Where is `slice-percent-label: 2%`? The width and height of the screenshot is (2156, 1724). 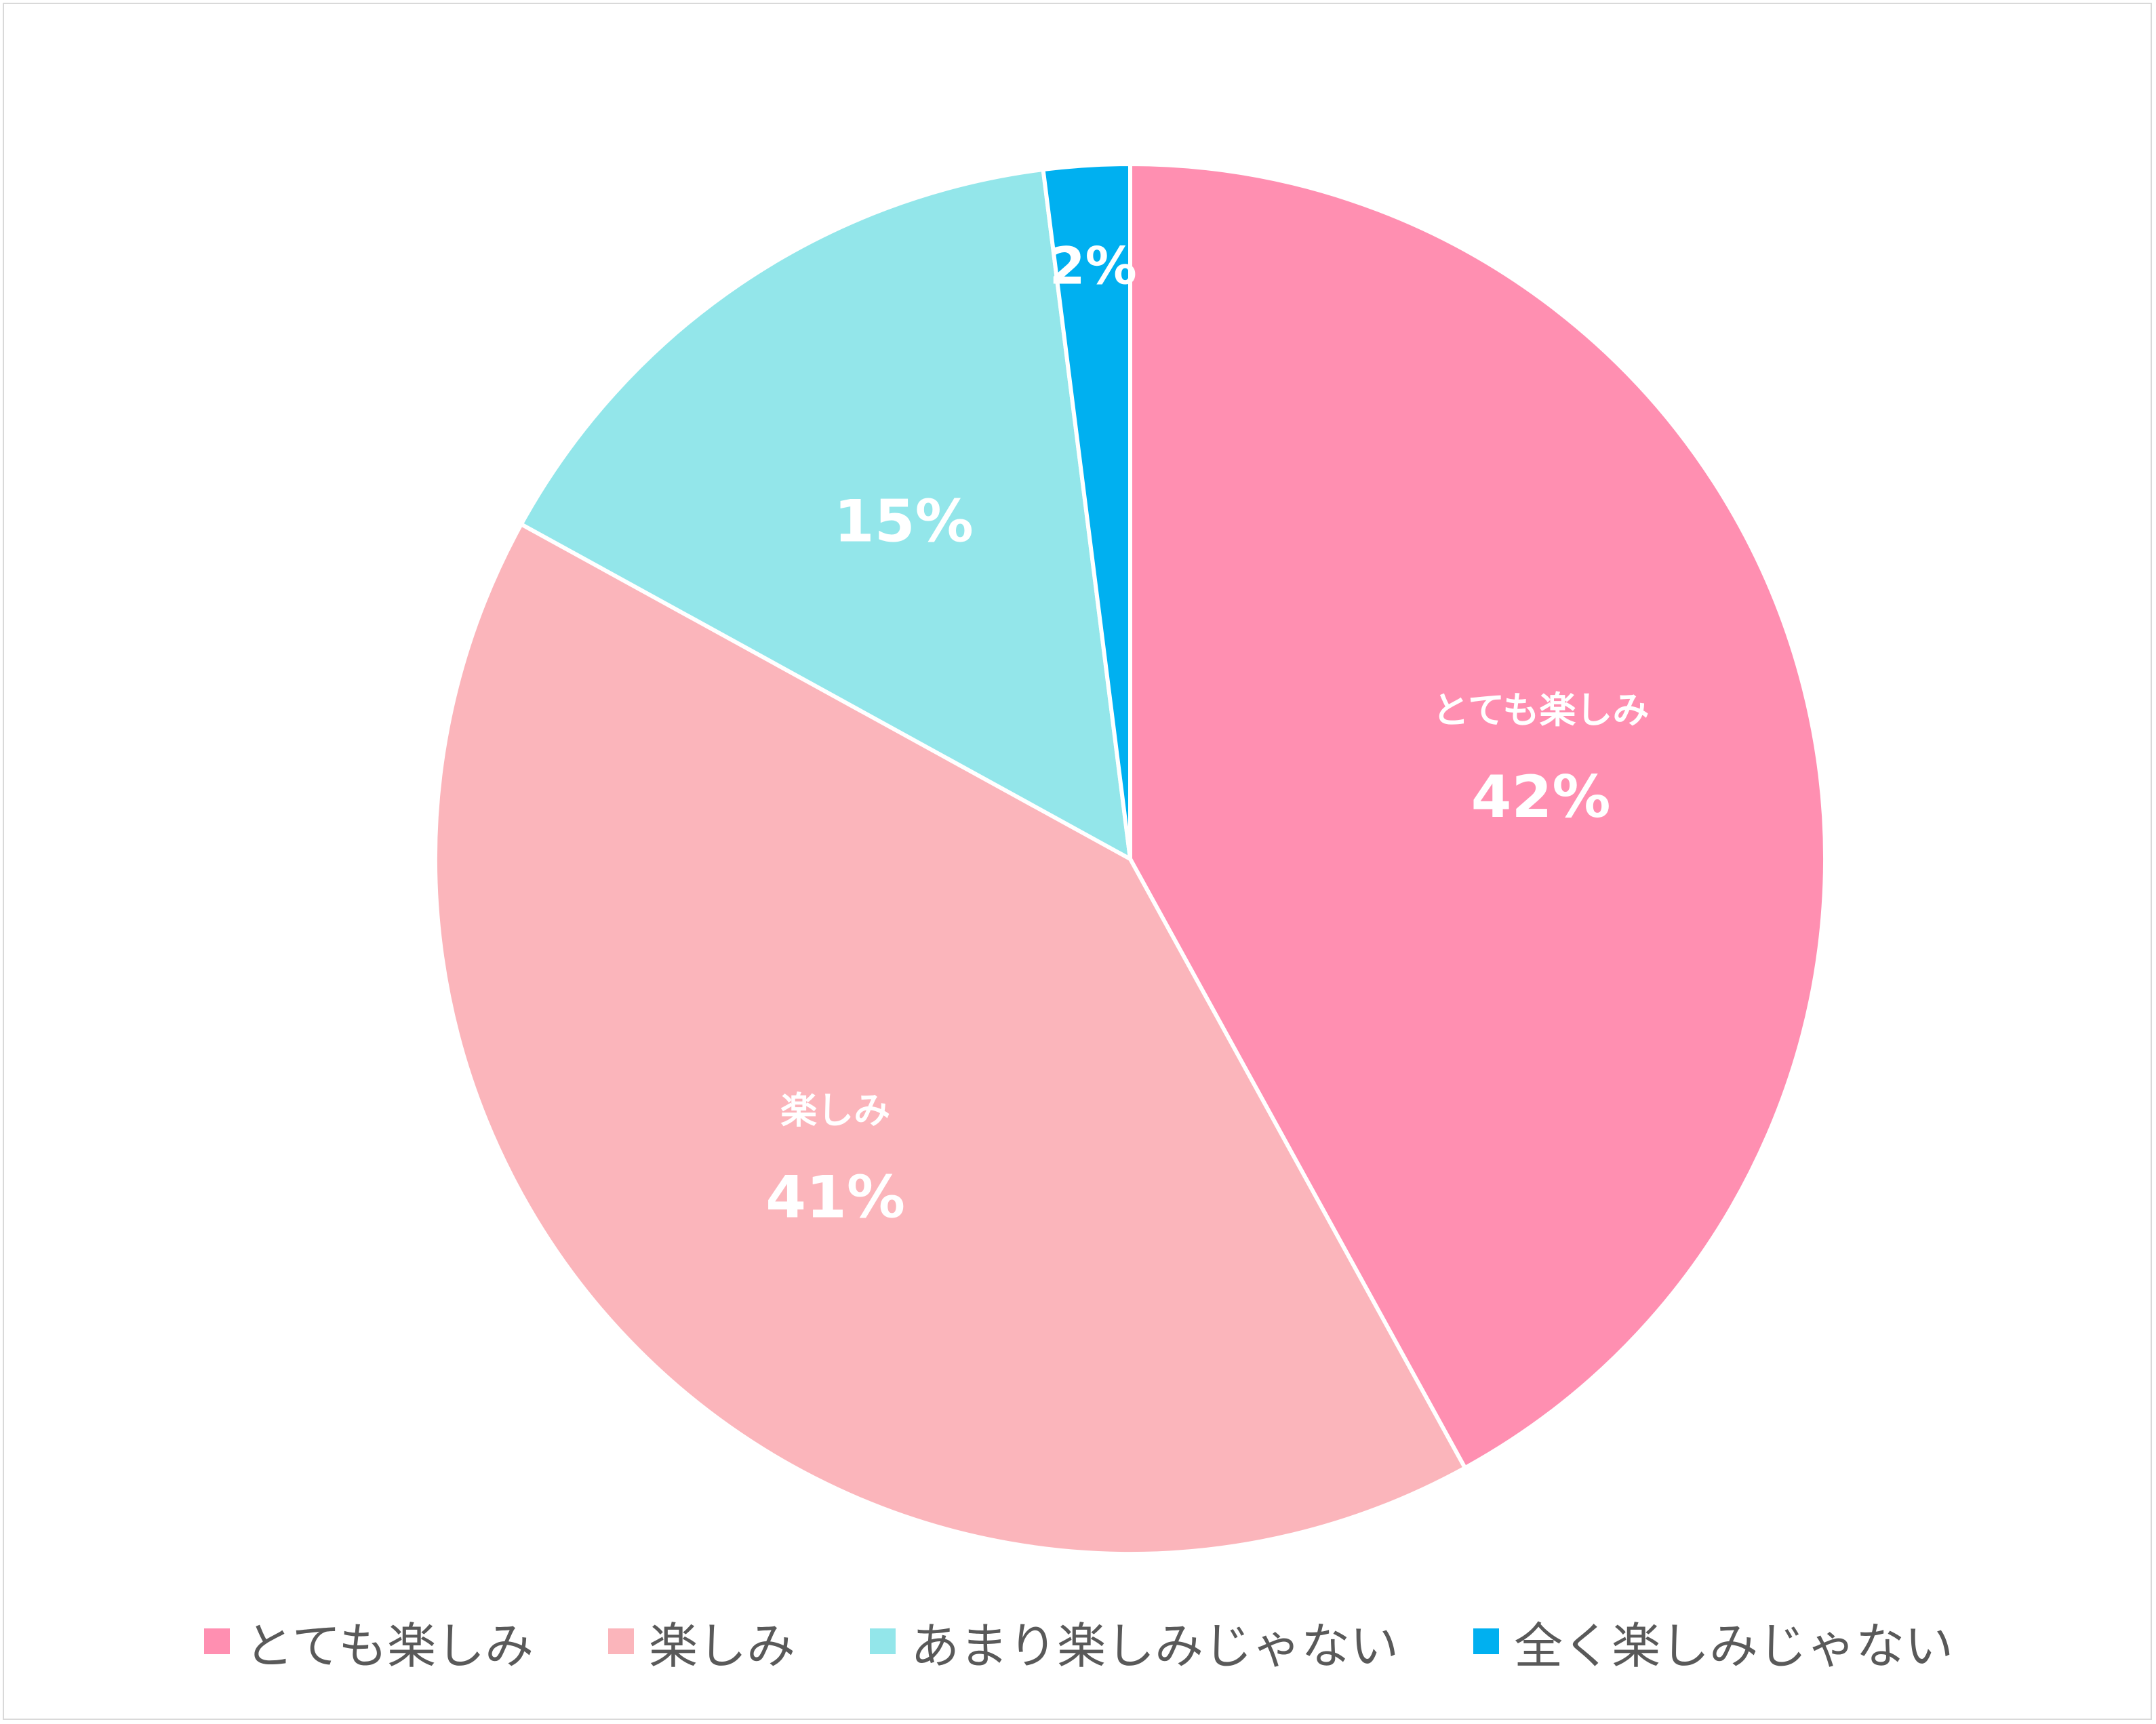 slice-percent-label: 2% is located at coordinates (1093, 265).